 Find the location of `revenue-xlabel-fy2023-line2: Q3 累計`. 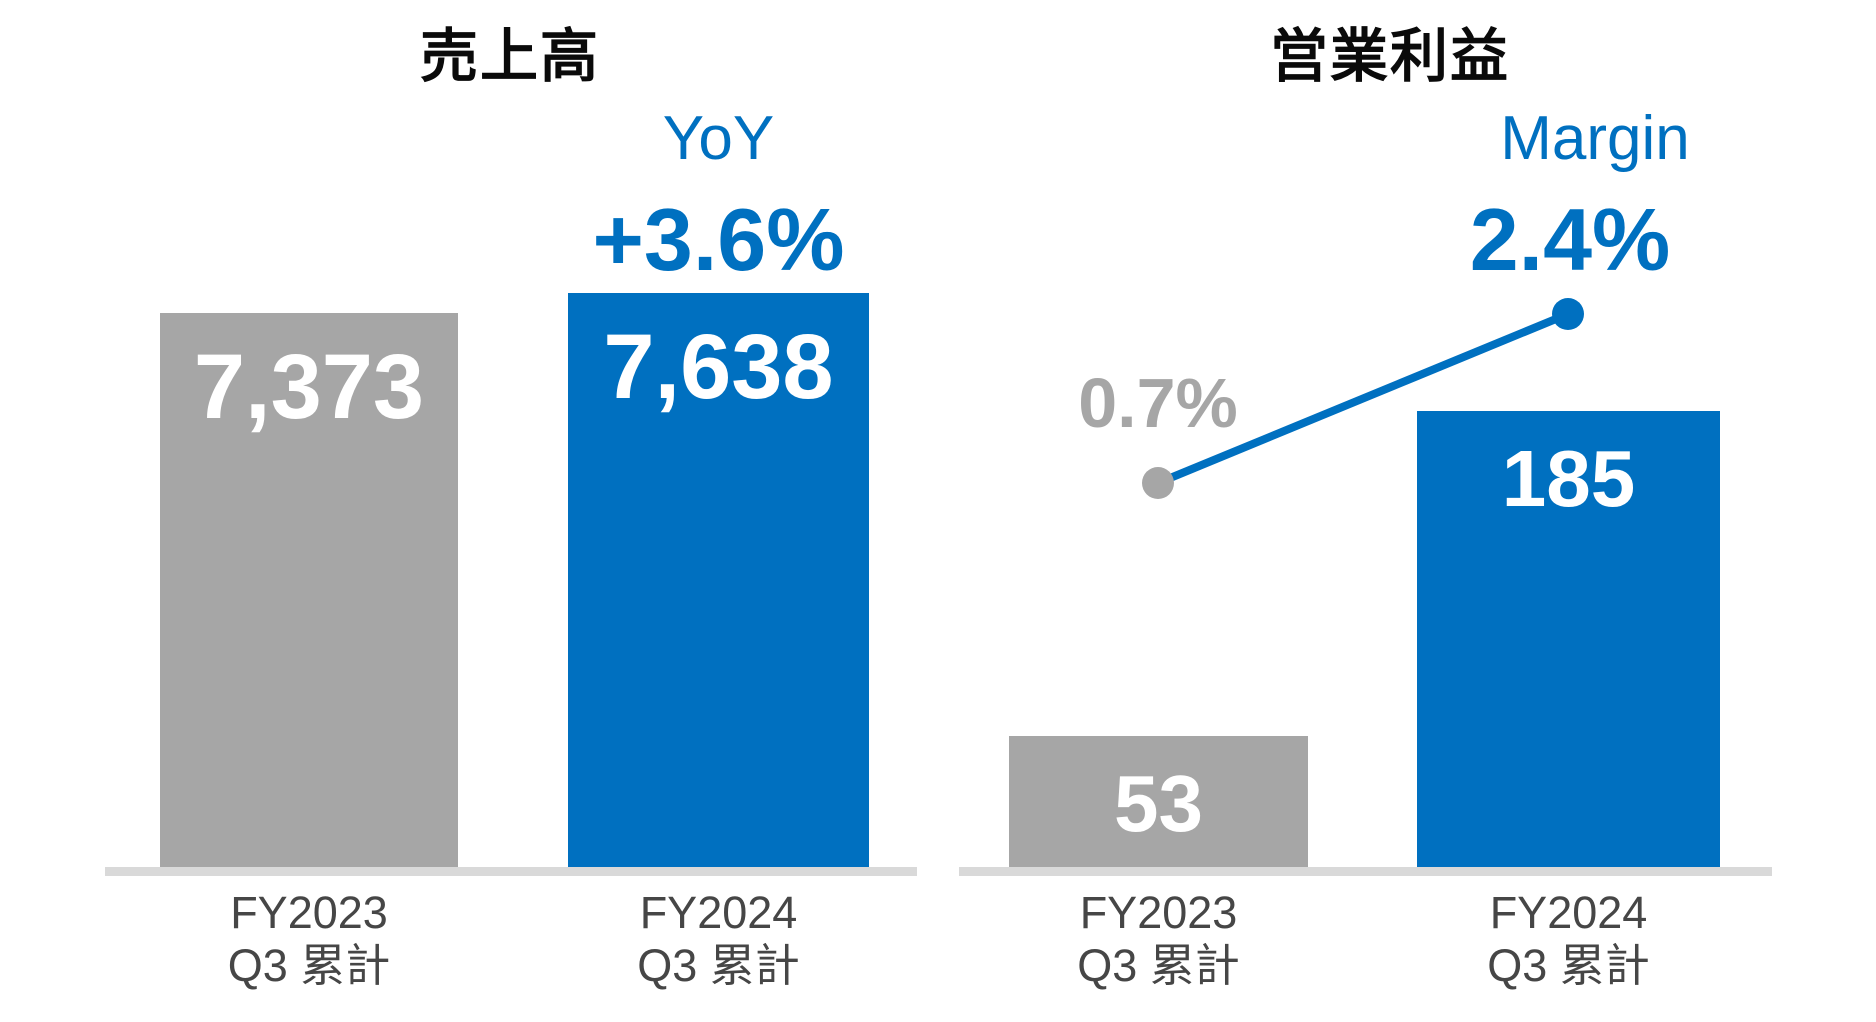

revenue-xlabel-fy2023-line2: Q3 累計 is located at coordinates (309, 966).